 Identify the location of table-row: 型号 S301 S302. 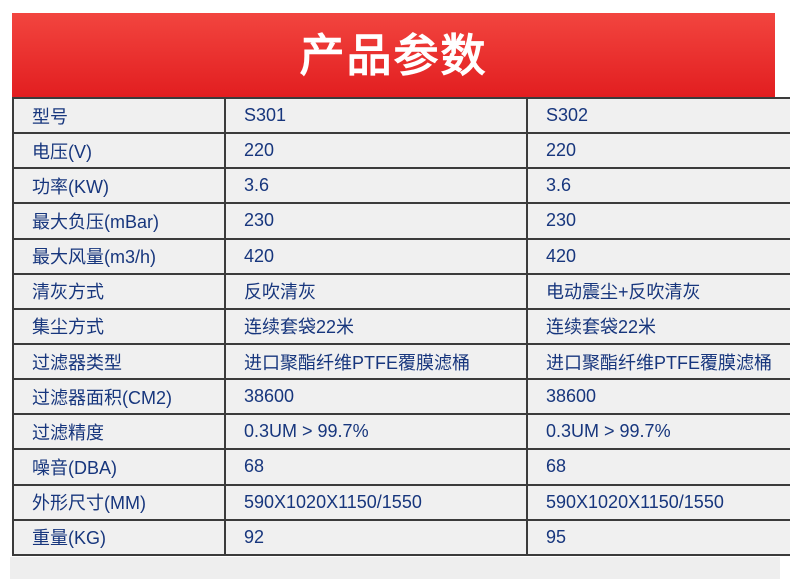
(401, 115).